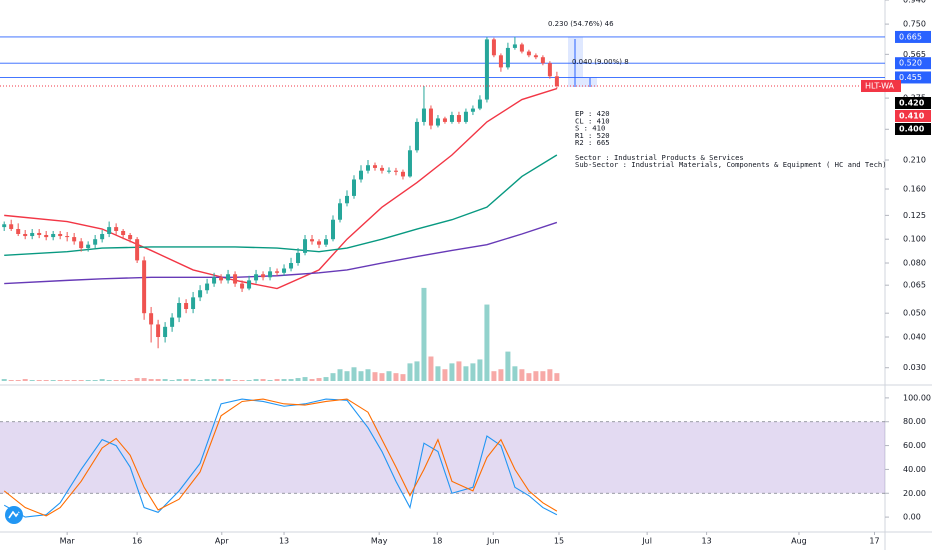 The width and height of the screenshot is (932, 550). I want to click on y-tick-label: 80.00, so click(914, 421).